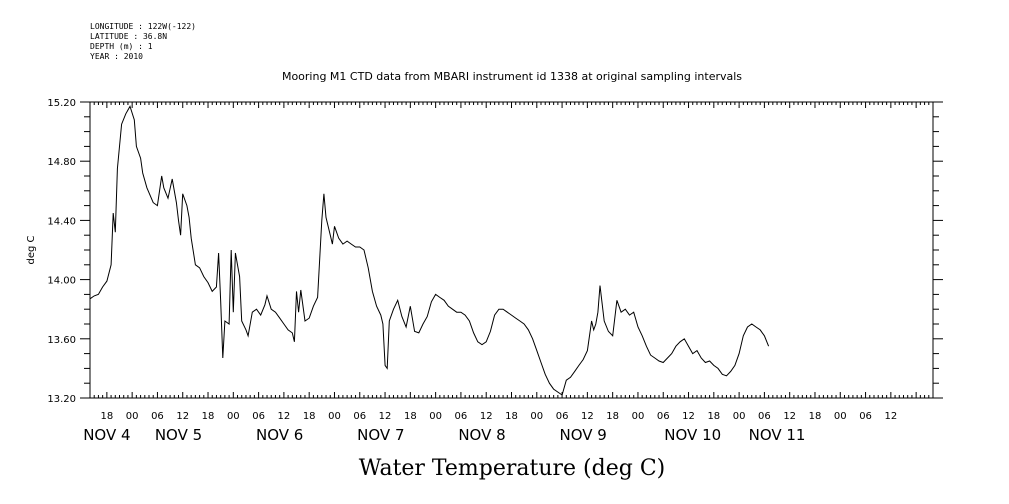  What do you see at coordinates (582, 435) in the screenshot?
I see `x-date-label: NOV 9` at bounding box center [582, 435].